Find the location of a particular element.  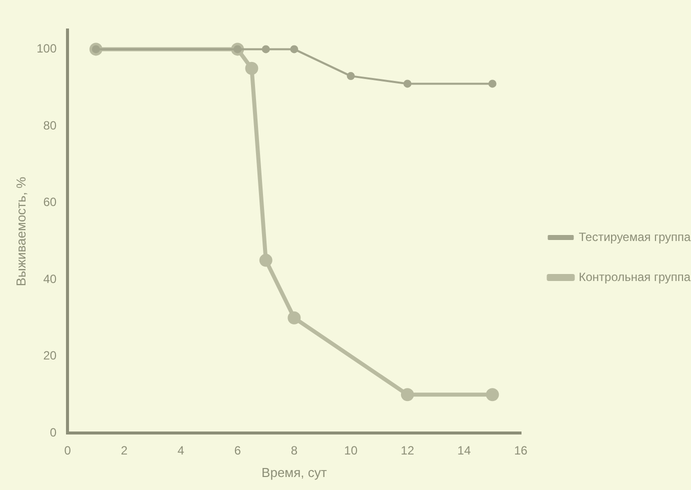

x-tick-label: 10 is located at coordinates (351, 451).